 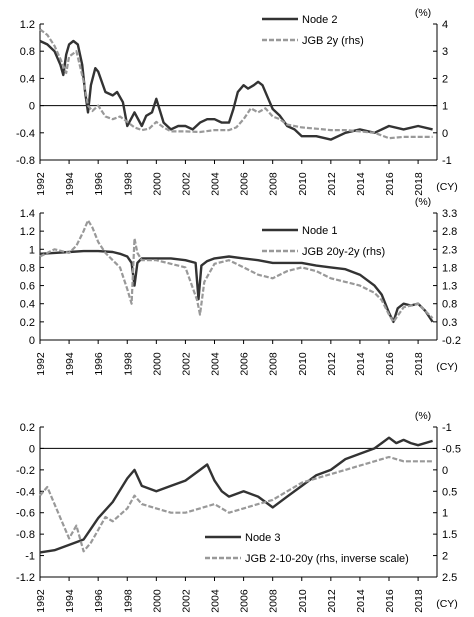 I want to click on left-tick-label: -0.2, so click(x=25, y=471).